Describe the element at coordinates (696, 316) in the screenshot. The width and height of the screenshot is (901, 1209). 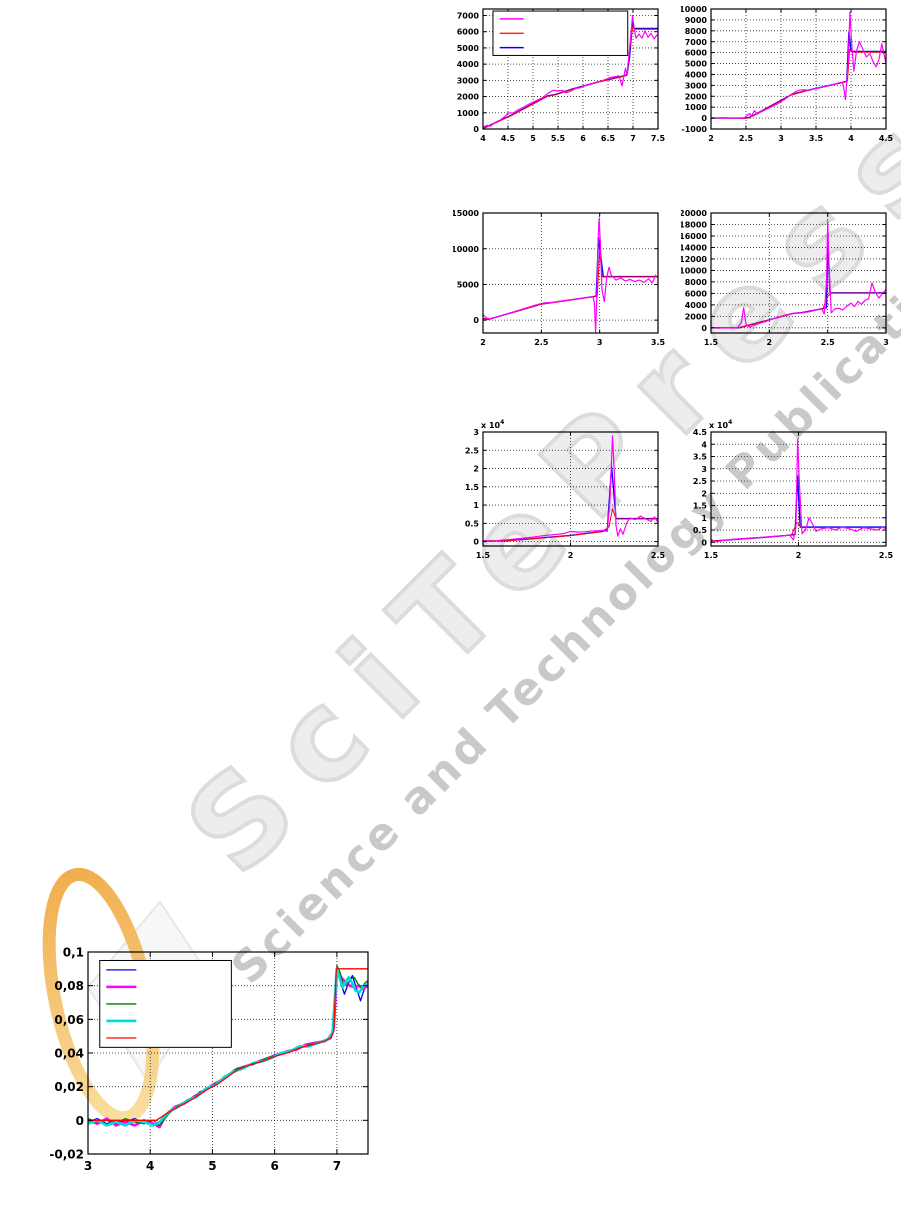
I see `svg-text: 2000` at that location.